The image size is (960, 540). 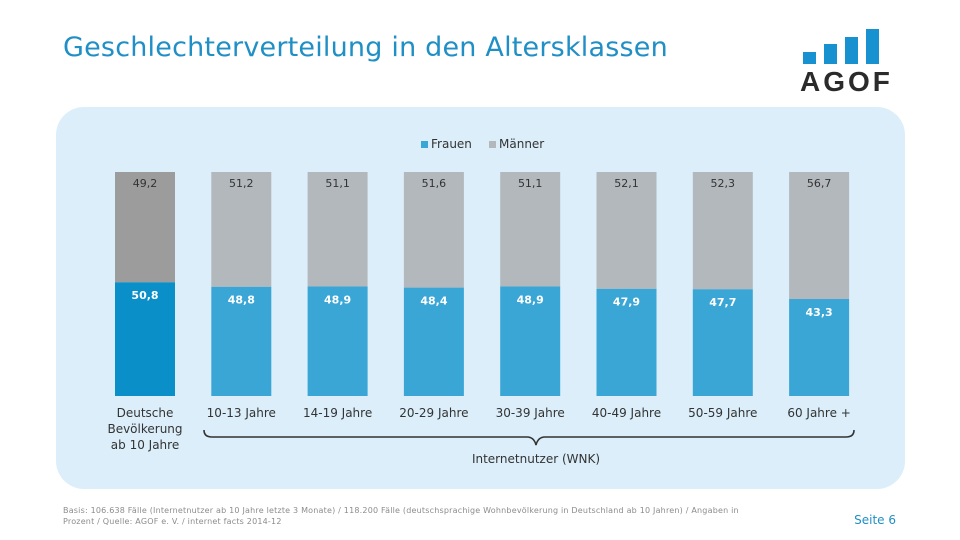 I want to click on x-tick-label: 30-39 Jahre, so click(x=530, y=413).